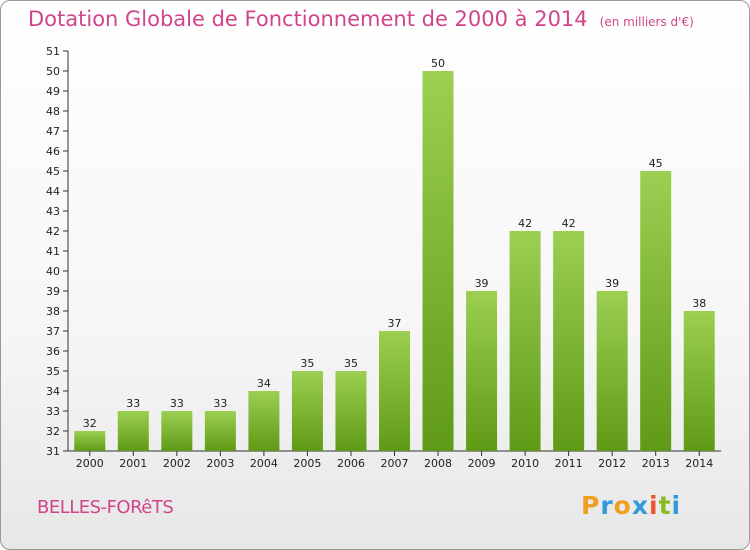 The width and height of the screenshot is (750, 550). Describe the element at coordinates (53, 131) in the screenshot. I see `y-tick-label: 47` at that location.